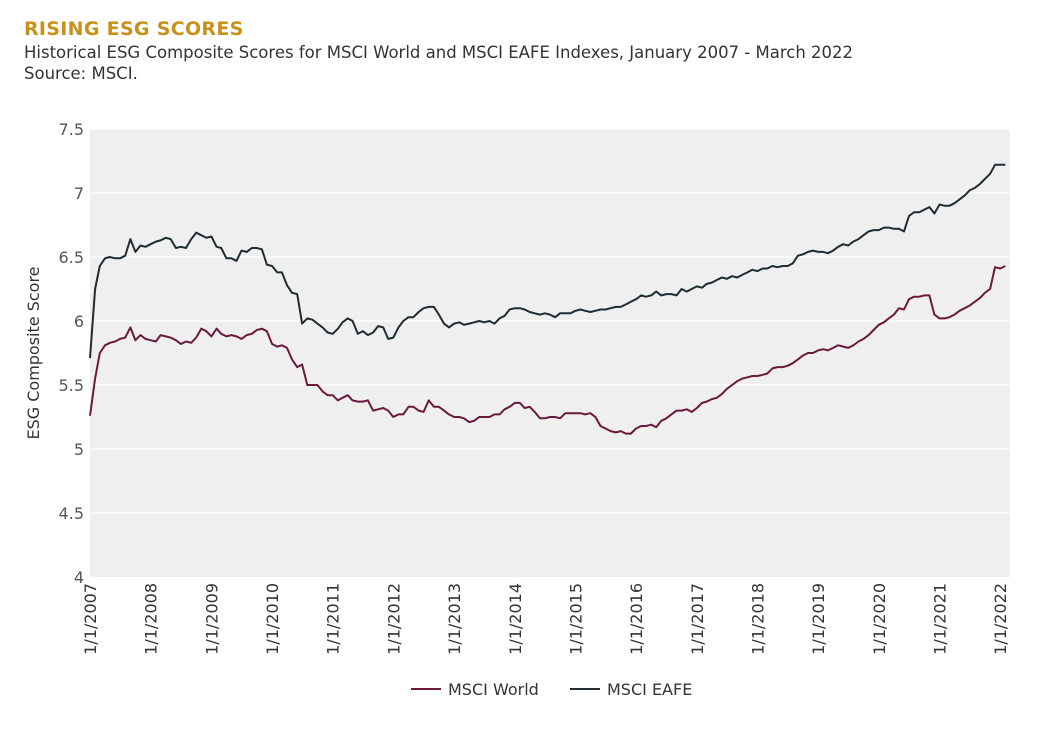 This screenshot has height=733, width=1042. I want to click on x-tick-label: 1/1/2014, so click(515, 619).